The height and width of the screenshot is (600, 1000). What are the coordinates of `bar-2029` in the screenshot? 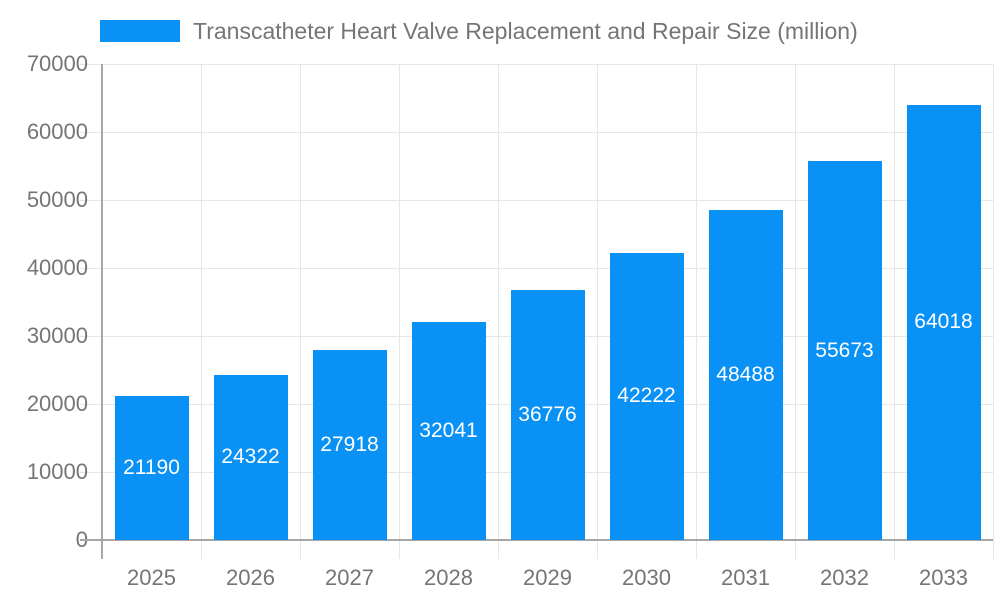 It's located at (547, 414).